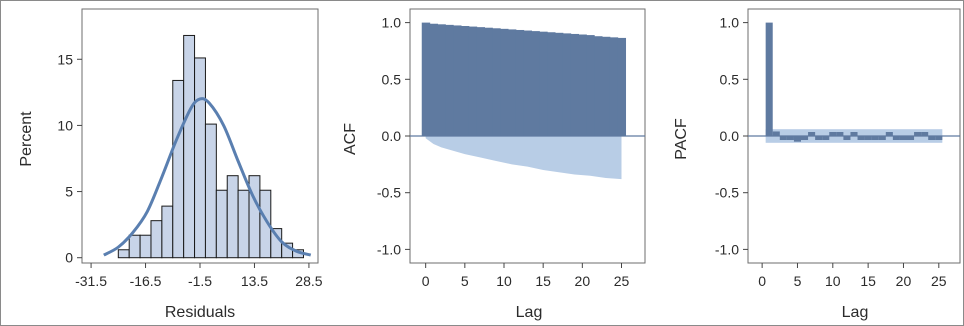 The width and height of the screenshot is (964, 326). Describe the element at coordinates (65, 125) in the screenshot. I see `hist-ytick-label: 10` at that location.